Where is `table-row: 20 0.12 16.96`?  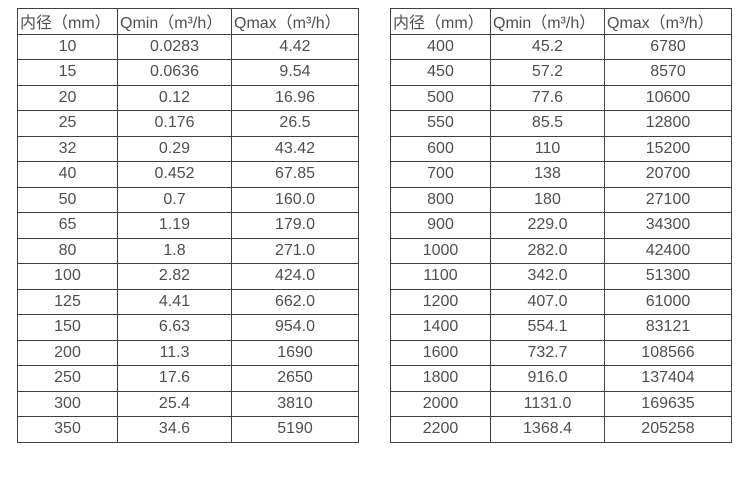
table-row: 20 0.12 16.96 is located at coordinates (188, 97).